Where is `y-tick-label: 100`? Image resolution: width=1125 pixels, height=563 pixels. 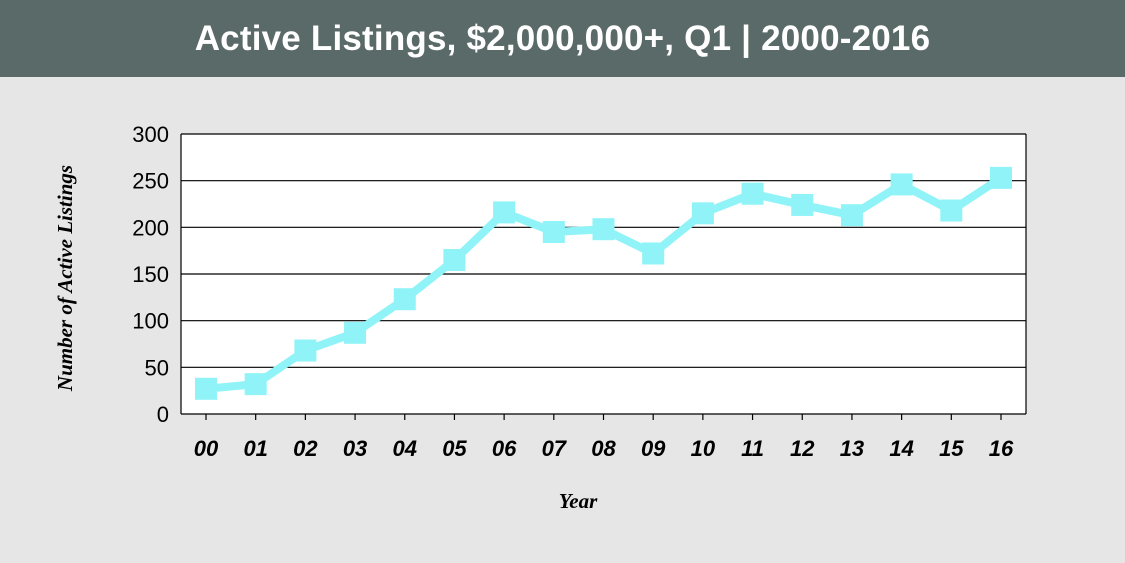 y-tick-label: 100 is located at coordinates (150, 321).